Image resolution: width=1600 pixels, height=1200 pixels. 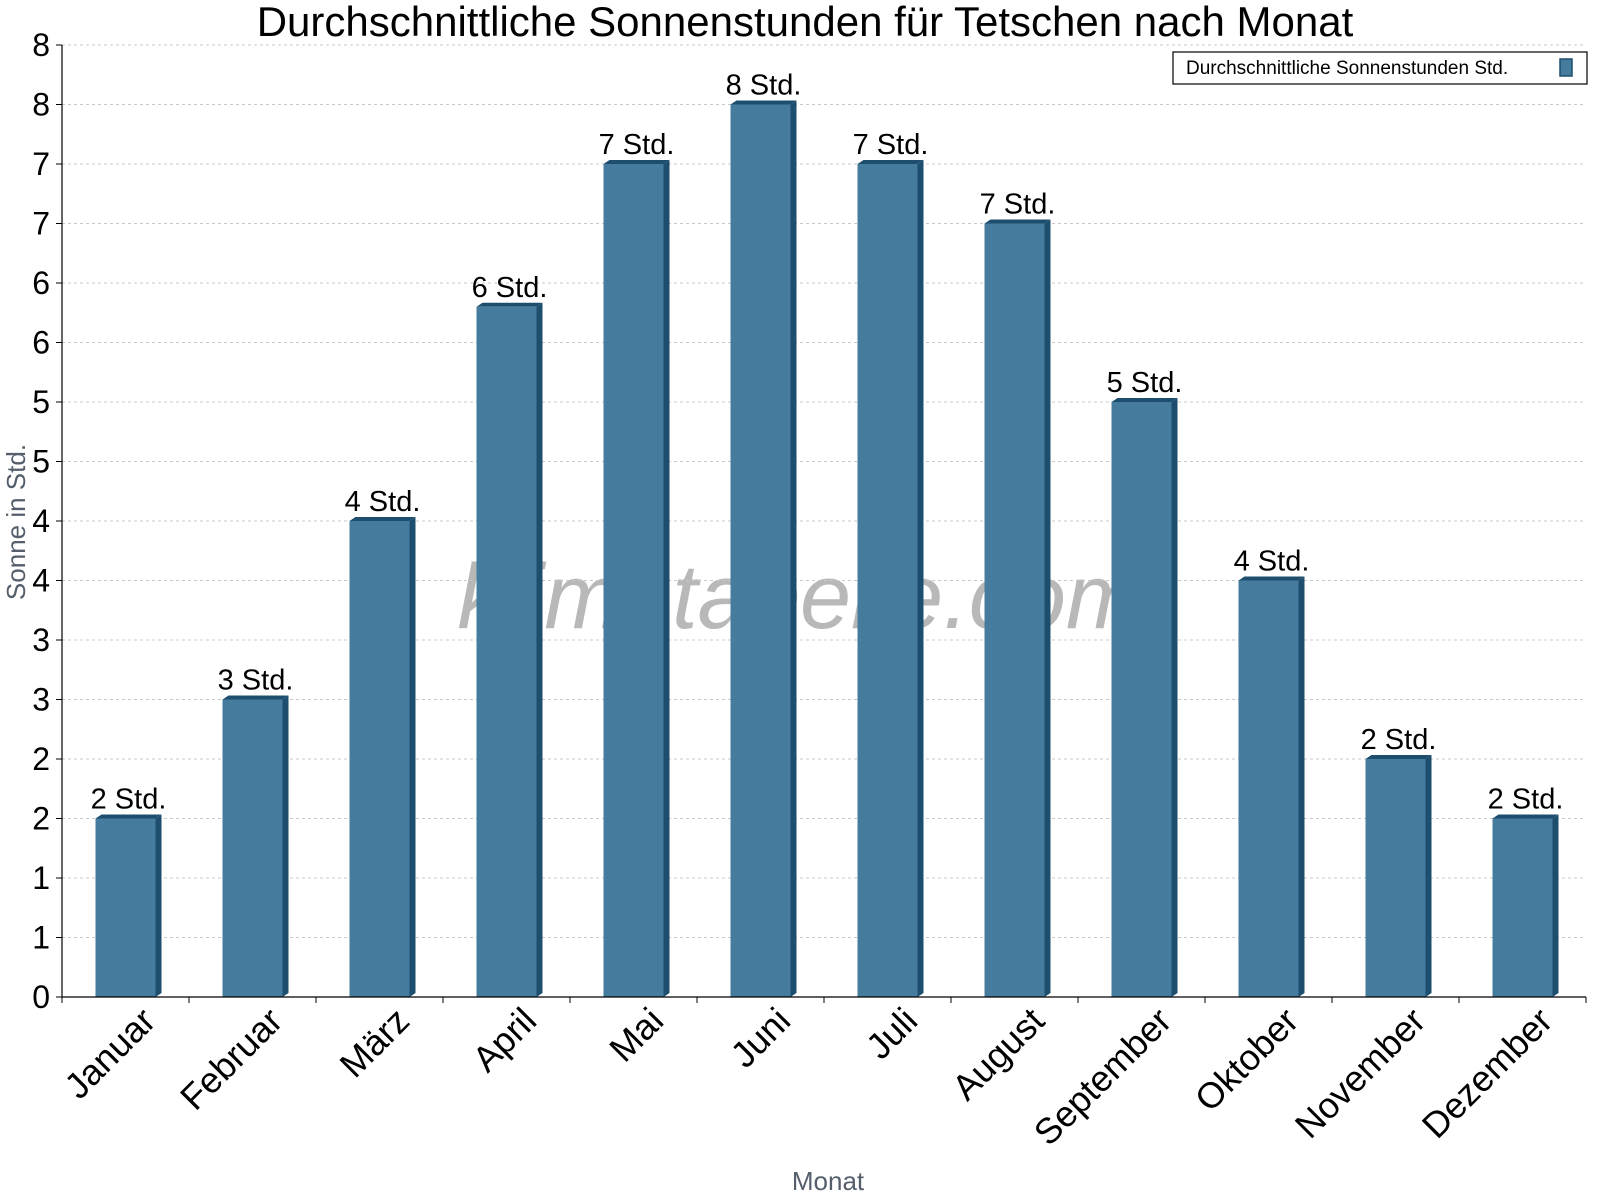 What do you see at coordinates (256, 681) in the screenshot?
I see `data-label: 3 Std.` at bounding box center [256, 681].